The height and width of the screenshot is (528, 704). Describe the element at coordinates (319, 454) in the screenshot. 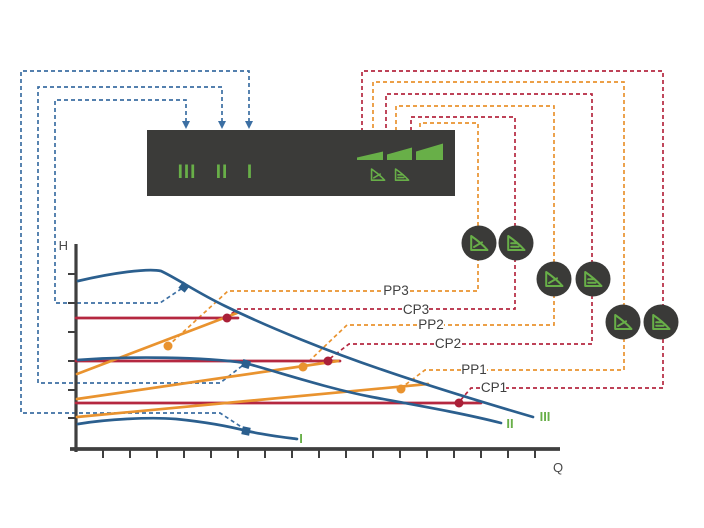

I see `x-axis-ticks` at that location.